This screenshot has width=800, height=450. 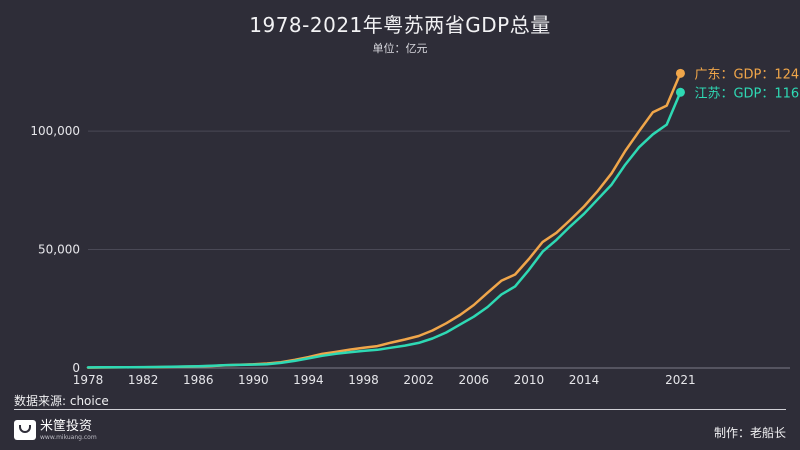 I want to click on y-tick-label: 100,000, so click(x=55, y=131).